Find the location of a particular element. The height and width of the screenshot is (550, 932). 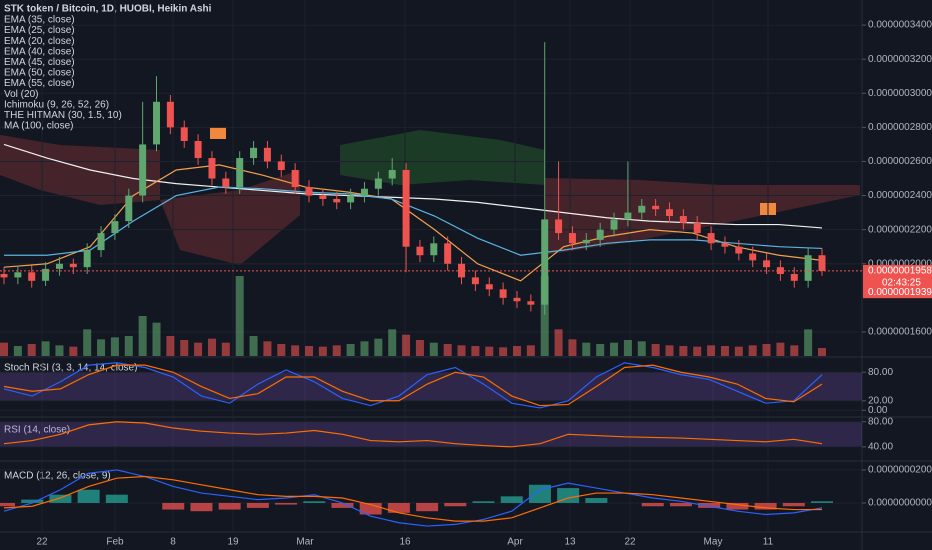

legend-entry: EMA (55, close) is located at coordinates (39, 83).